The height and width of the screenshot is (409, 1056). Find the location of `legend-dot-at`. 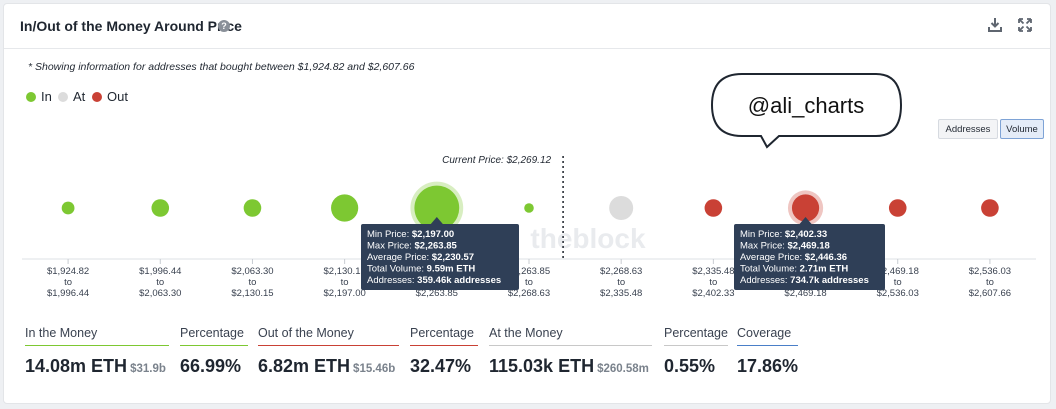

legend-dot-at is located at coordinates (63, 97).